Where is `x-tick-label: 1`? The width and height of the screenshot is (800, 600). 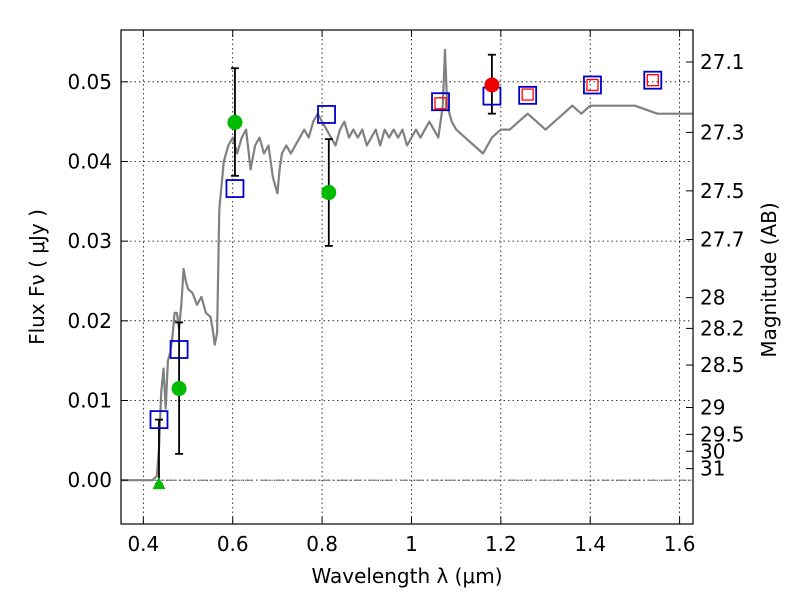
x-tick-label: 1 is located at coordinates (411, 544).